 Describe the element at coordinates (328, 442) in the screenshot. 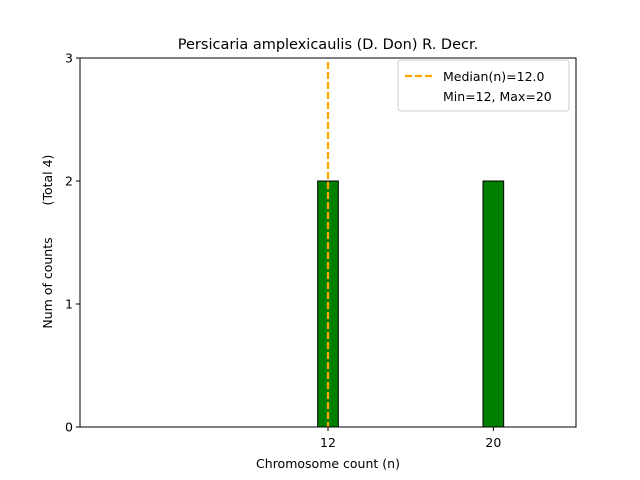

I see `x-tick-label-12: 12` at that location.